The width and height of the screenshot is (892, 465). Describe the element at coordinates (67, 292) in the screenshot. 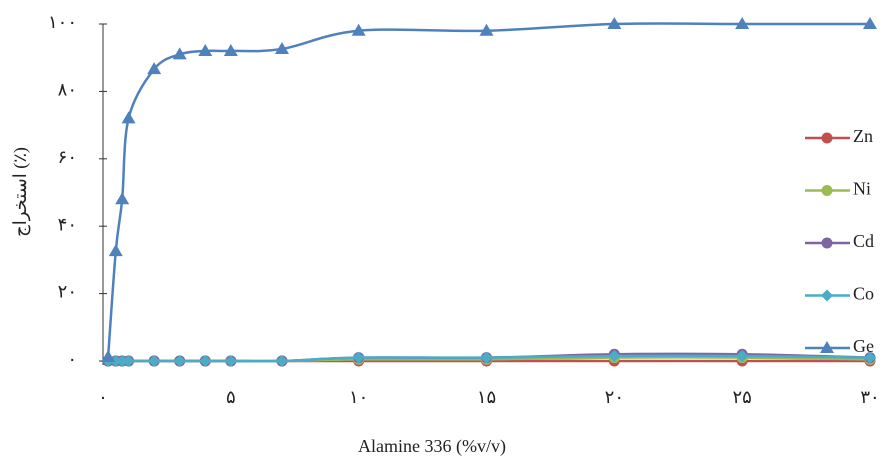

I see `y-tick-label: ۲۰` at that location.